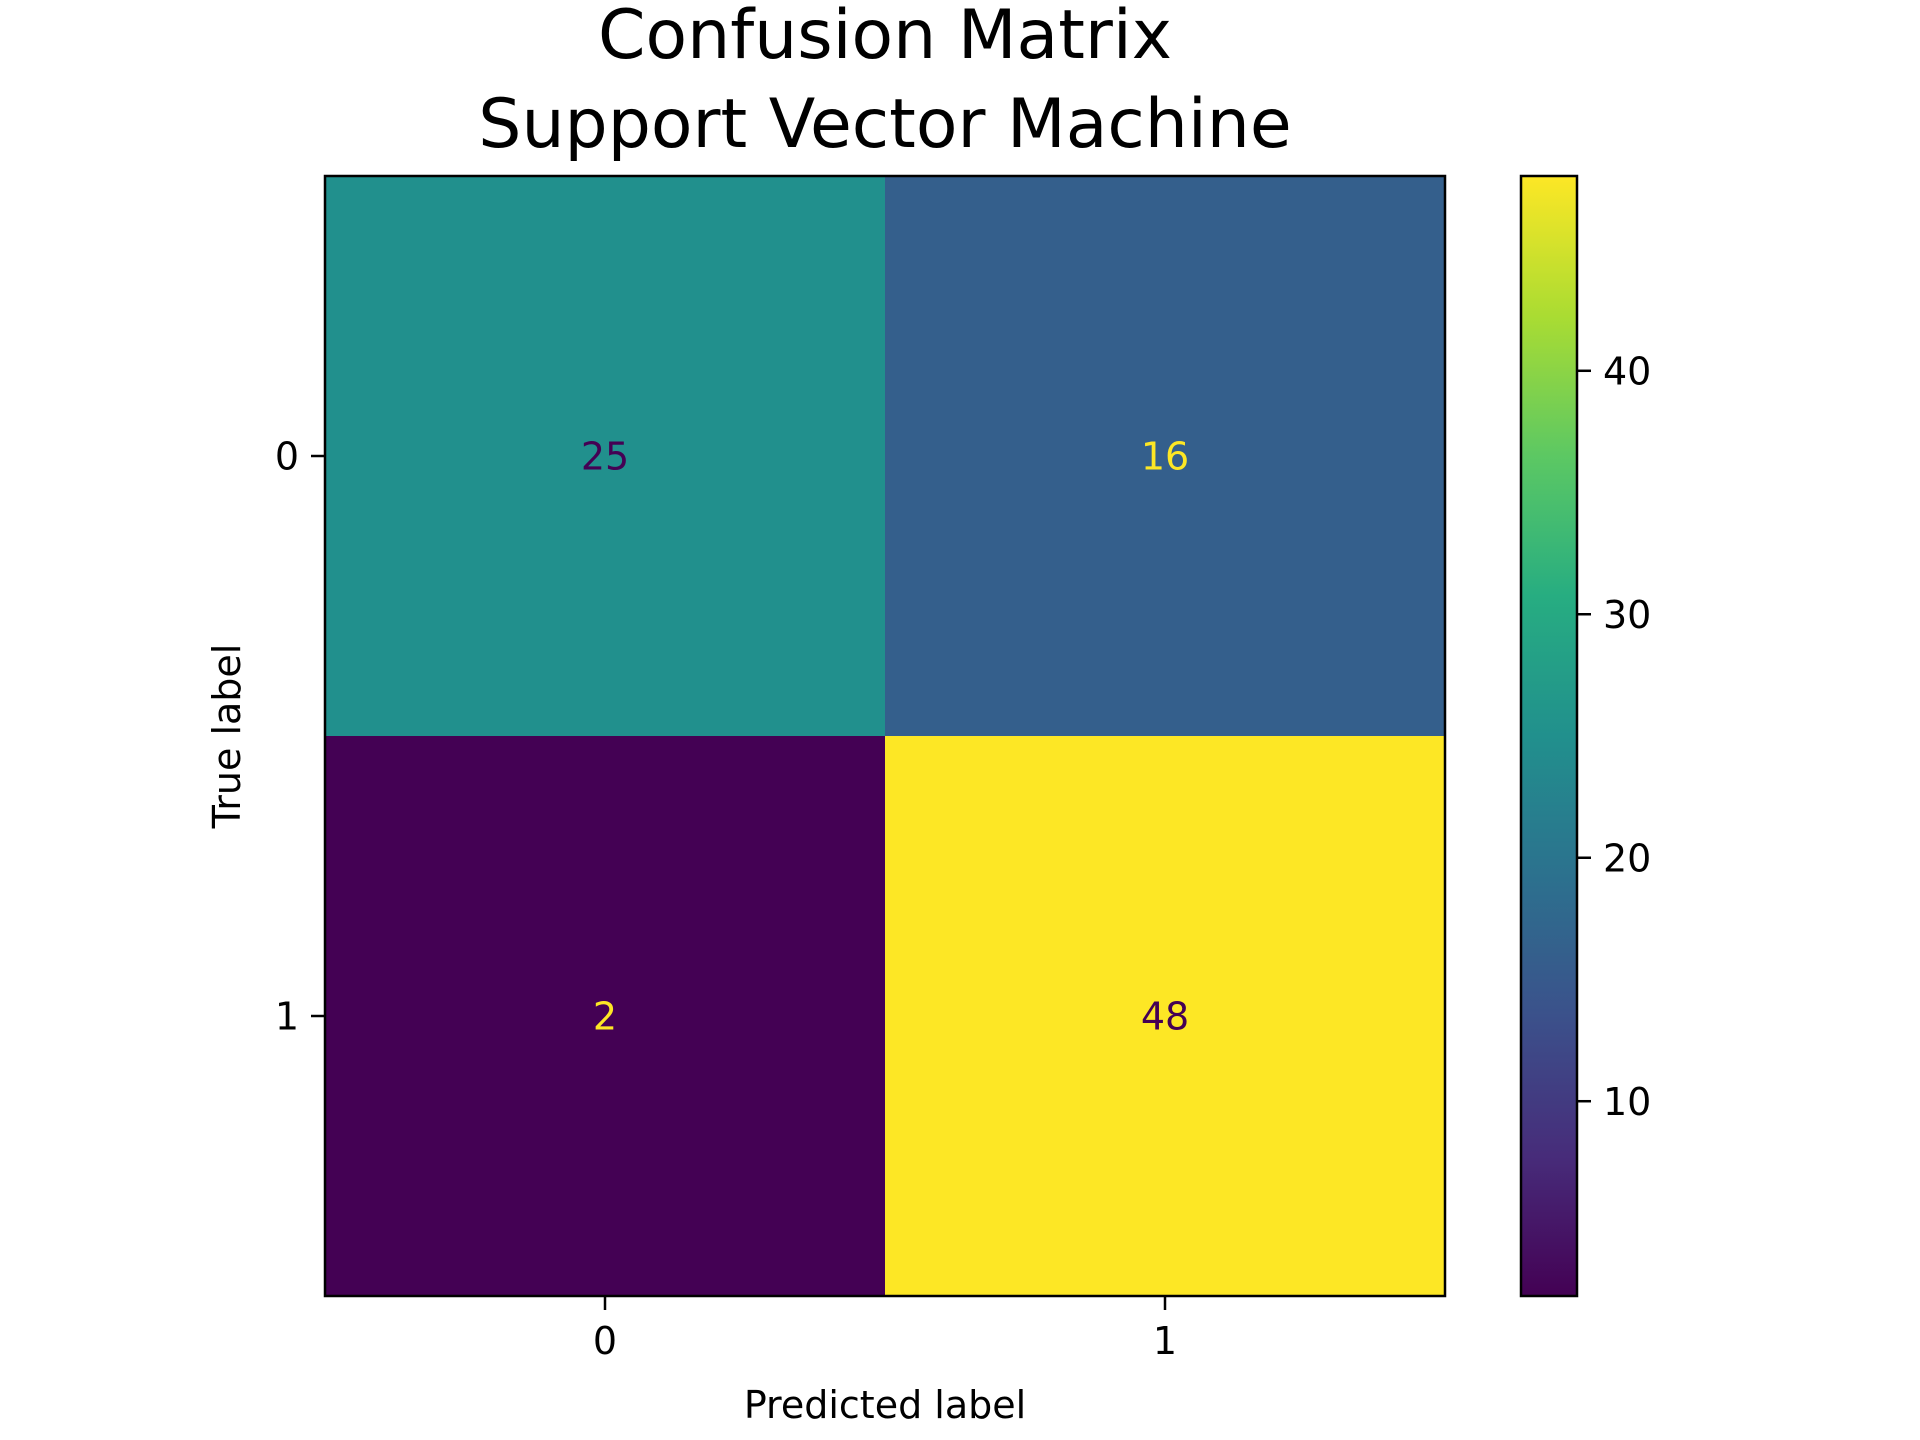  Describe the element at coordinates (287, 457) in the screenshot. I see `y-tick-label-0: 0` at that location.